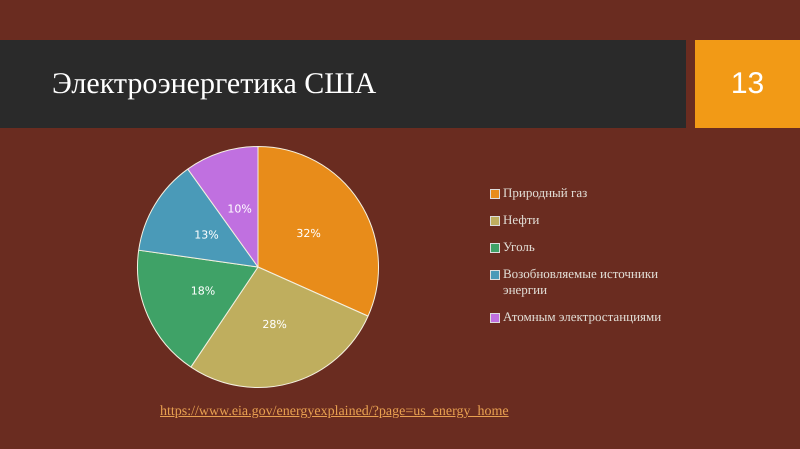  I want to click on legend-label: Природный газ, so click(545, 193).